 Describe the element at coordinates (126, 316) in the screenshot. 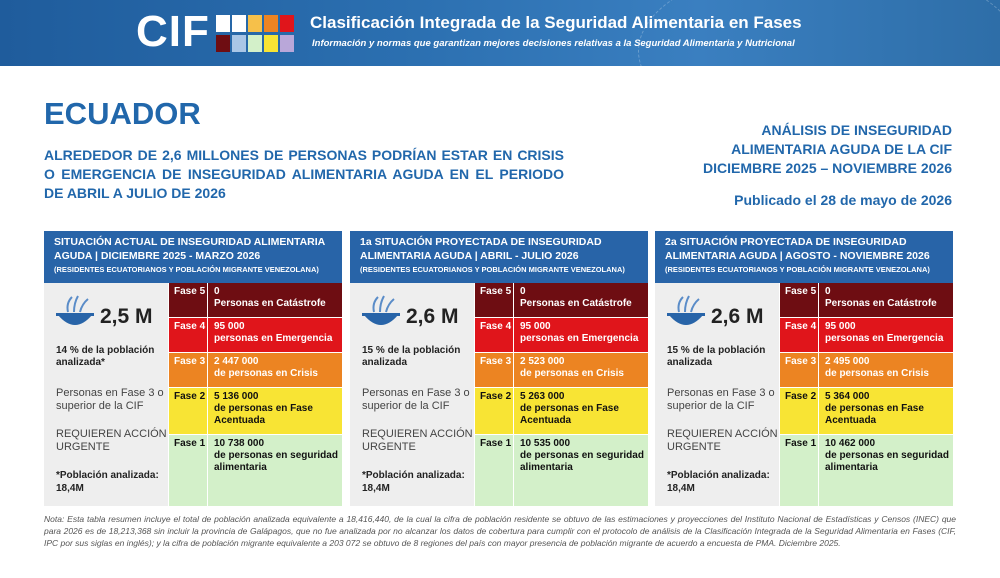

I see `big-number: 2,5 M` at that location.